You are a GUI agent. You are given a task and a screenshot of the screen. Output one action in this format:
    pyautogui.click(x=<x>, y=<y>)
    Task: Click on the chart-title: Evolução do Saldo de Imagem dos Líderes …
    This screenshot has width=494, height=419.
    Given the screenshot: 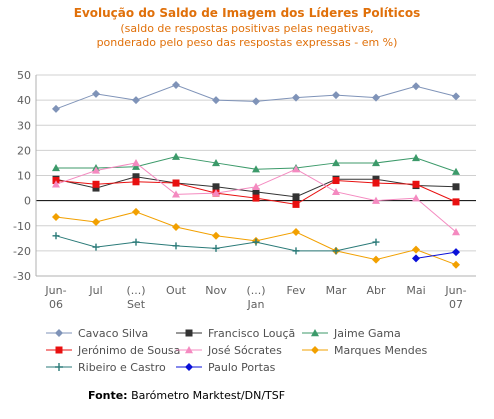 What is the action you would take?
    pyautogui.click(x=247, y=13)
    